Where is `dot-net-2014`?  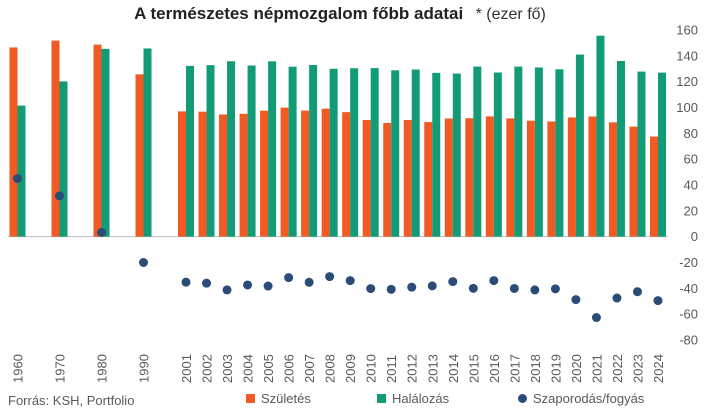 dot-net-2014 is located at coordinates (453, 282).